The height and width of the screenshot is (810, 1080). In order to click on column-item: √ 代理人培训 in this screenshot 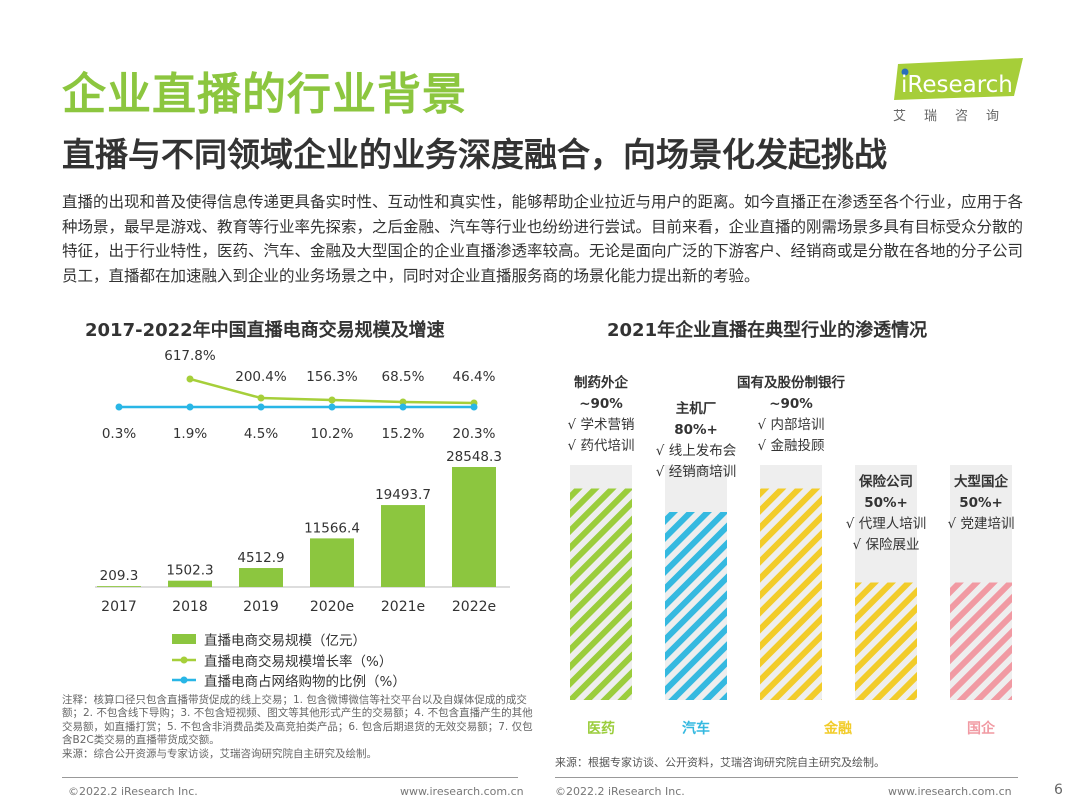, I will do `click(886, 524)`.